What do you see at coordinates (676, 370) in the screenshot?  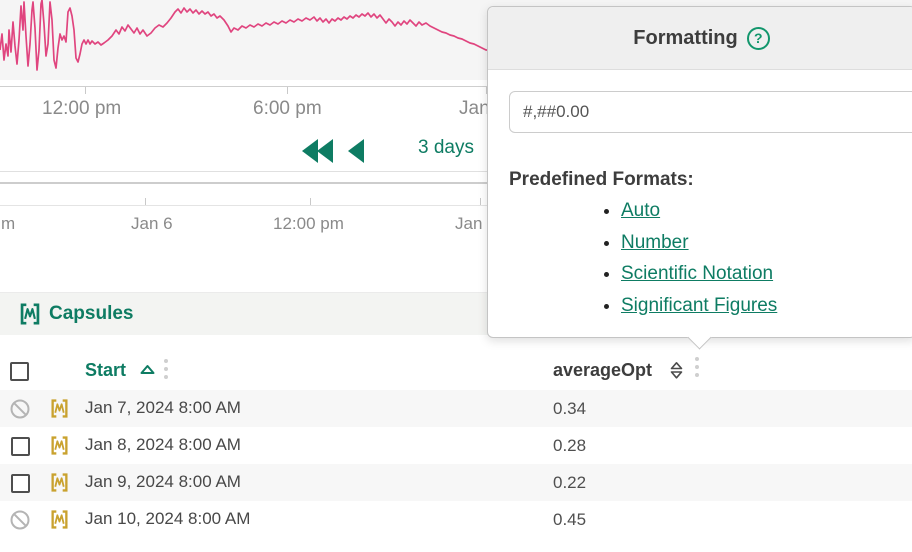 I see `sort-both-icon` at bounding box center [676, 370].